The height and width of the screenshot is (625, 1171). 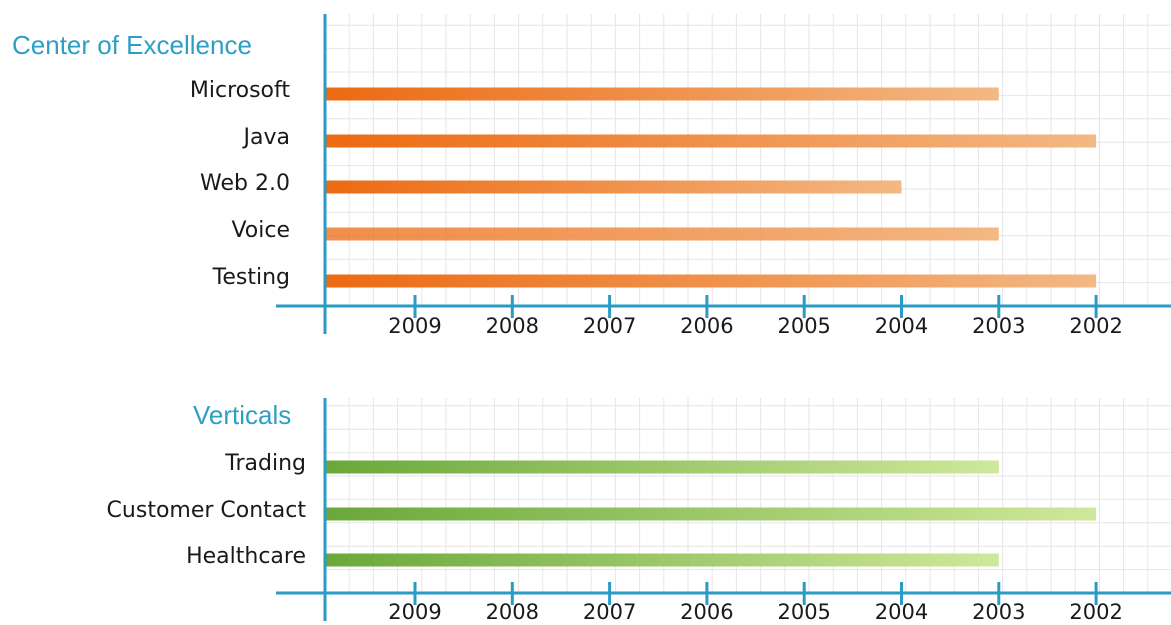 What do you see at coordinates (662, 94) in the screenshot?
I see `bar-microsoft` at bounding box center [662, 94].